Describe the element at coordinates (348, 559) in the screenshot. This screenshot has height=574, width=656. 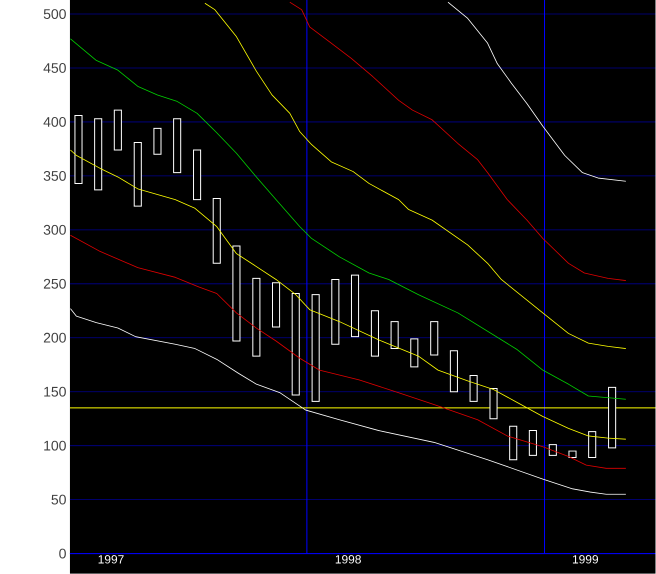
I see `x-tick-label: 1998` at that location.